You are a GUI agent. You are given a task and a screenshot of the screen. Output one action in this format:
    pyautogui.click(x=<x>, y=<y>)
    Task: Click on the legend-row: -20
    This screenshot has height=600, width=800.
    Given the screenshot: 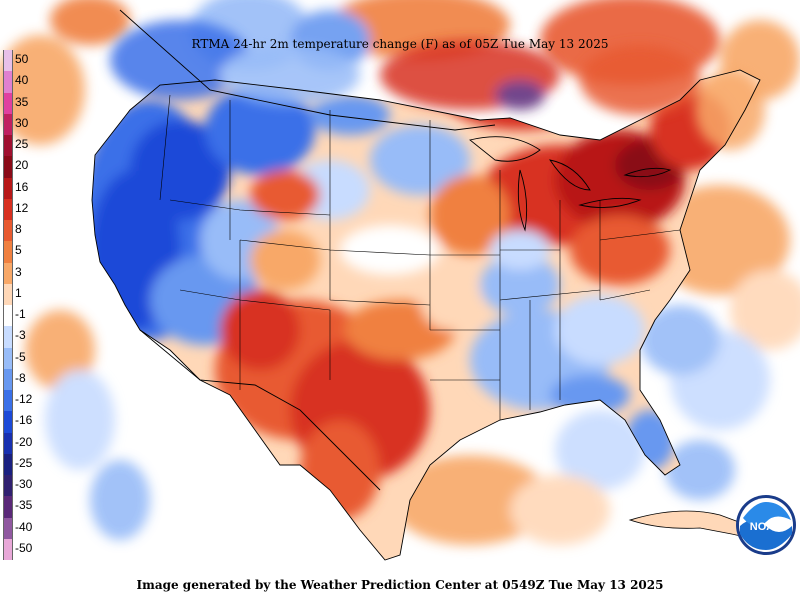 What is the action you would take?
    pyautogui.click(x=23, y=443)
    